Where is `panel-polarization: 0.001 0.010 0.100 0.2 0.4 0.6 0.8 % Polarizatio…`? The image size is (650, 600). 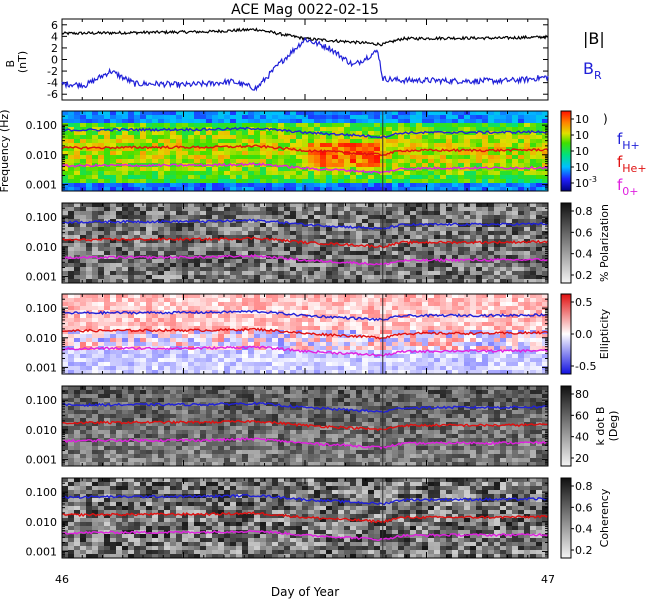
panel-polarization: 0.001 0.010 0.100 0.2 0.4 0.6 0.8 % Polarizatio… is located at coordinates (318, 243).